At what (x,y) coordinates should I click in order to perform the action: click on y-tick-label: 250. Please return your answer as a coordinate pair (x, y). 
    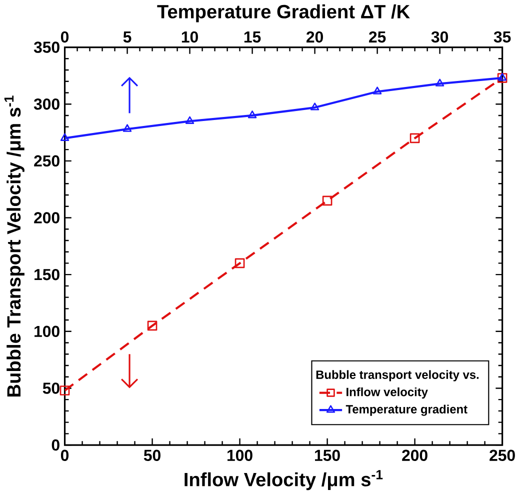
    Looking at the image, I should click on (47, 161).